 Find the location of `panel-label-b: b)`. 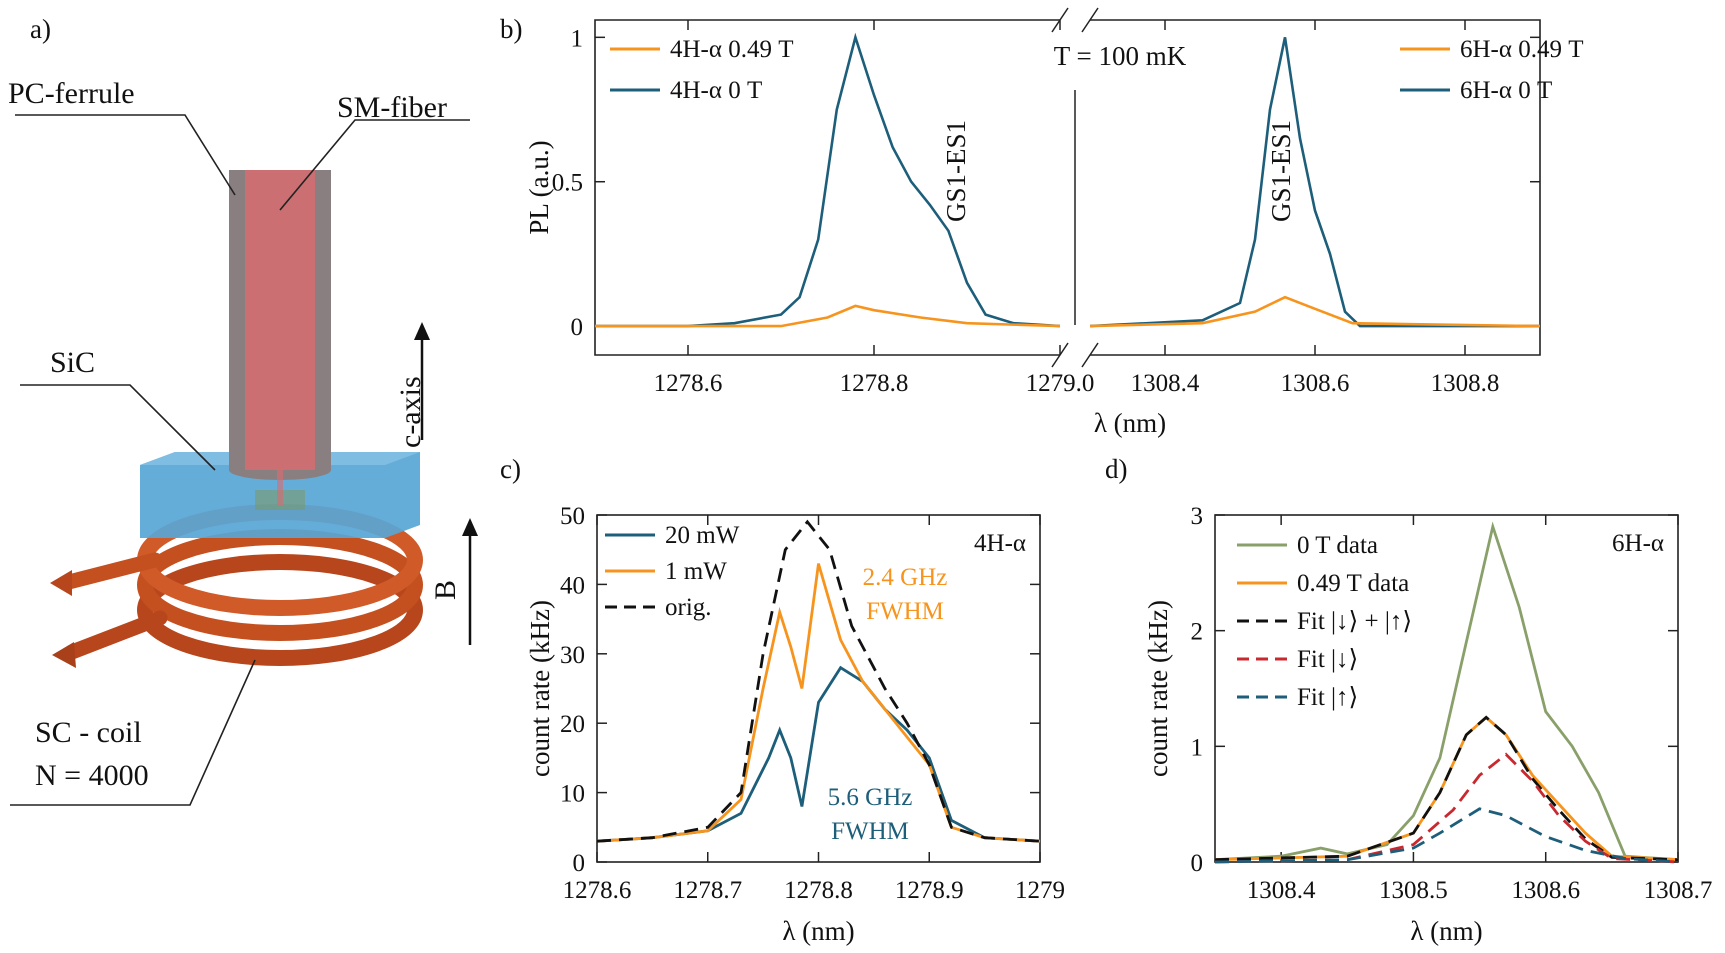

panel-label-b: b) is located at coordinates (511, 29).